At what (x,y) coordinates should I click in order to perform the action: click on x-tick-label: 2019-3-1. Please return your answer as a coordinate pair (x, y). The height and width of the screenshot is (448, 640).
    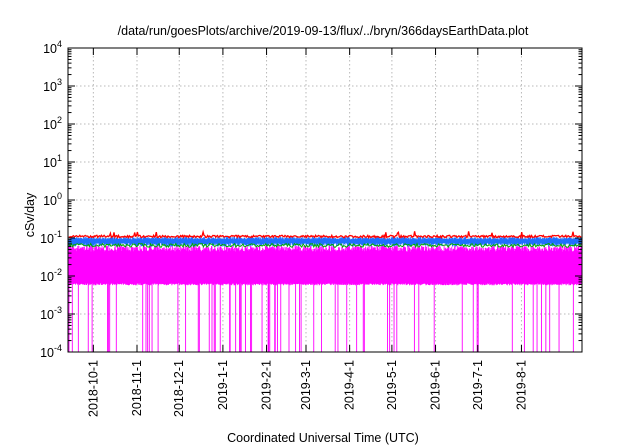
    Looking at the image, I should click on (306, 385).